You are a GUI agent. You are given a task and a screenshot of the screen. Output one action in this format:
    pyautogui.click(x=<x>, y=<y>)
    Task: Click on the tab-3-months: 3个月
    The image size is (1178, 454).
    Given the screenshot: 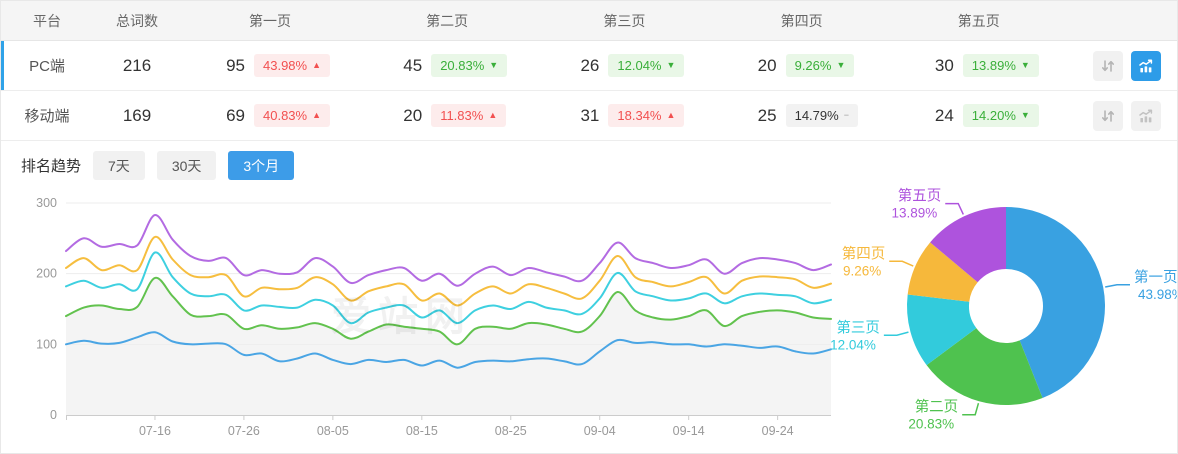 What is the action you would take?
    pyautogui.click(x=261, y=165)
    